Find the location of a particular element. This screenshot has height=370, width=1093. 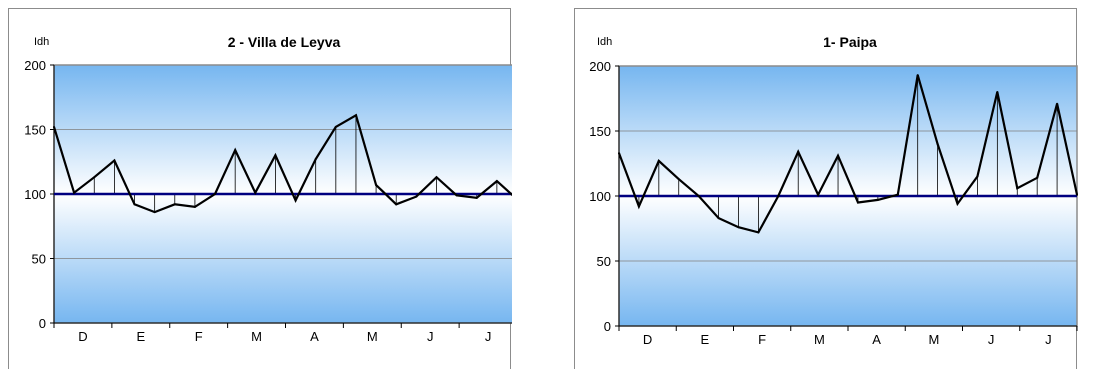

chart-title: 2 - Villa de Leyva is located at coordinates (284, 42).